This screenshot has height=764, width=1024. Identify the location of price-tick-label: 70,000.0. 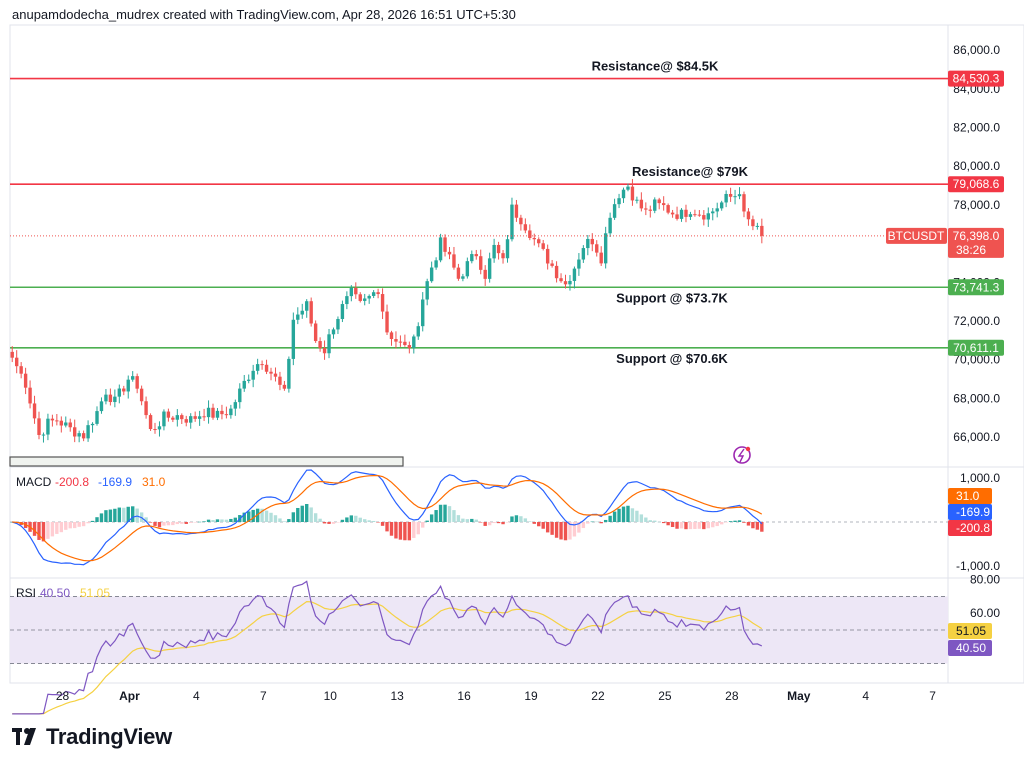
(976, 360).